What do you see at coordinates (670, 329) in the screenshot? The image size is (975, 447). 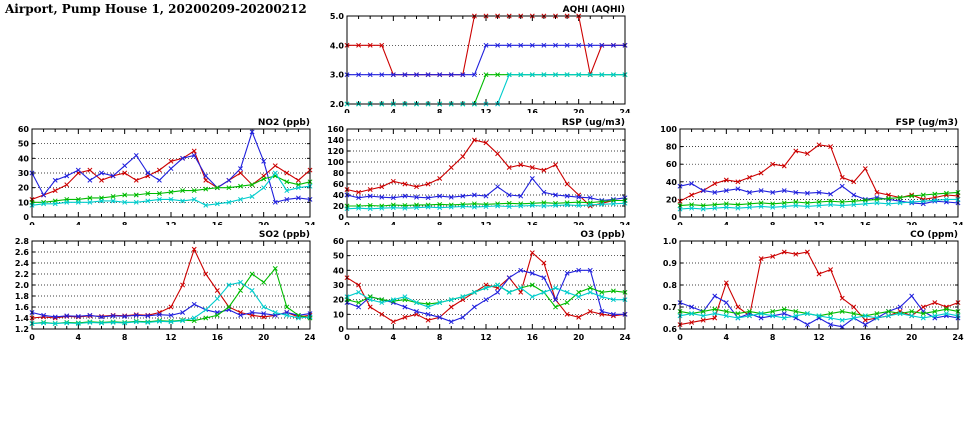 I see `svg-text: 0.6` at bounding box center [670, 329].